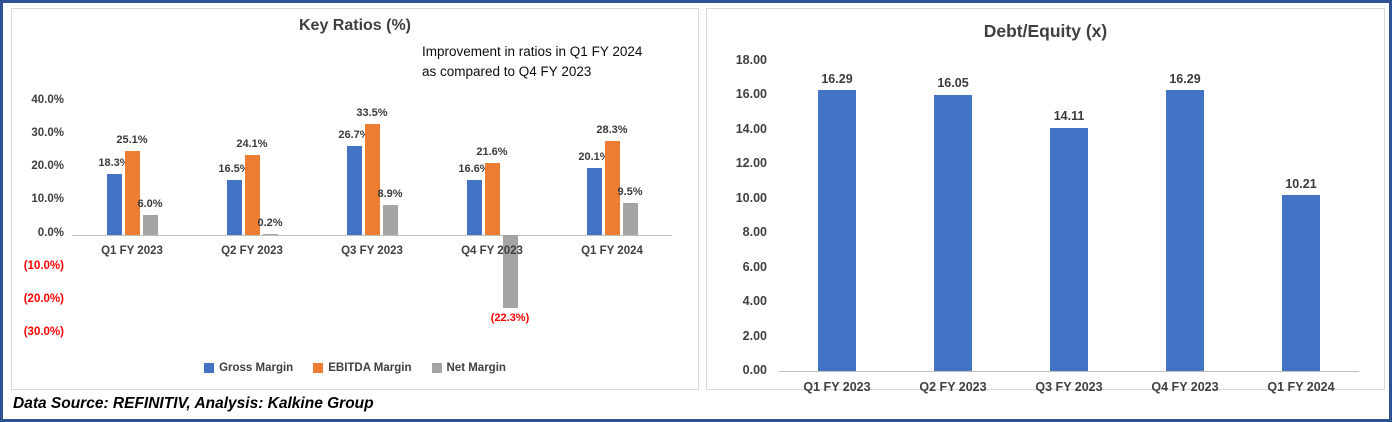 Image resolution: width=1392 pixels, height=422 pixels. I want to click on bar-value-label: 16.5%, so click(234, 168).